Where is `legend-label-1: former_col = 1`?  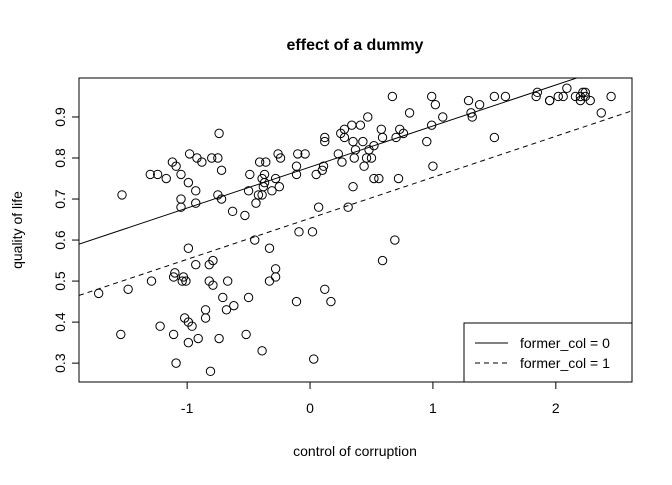
legend-label-1: former_col = 1 is located at coordinates (565, 363).